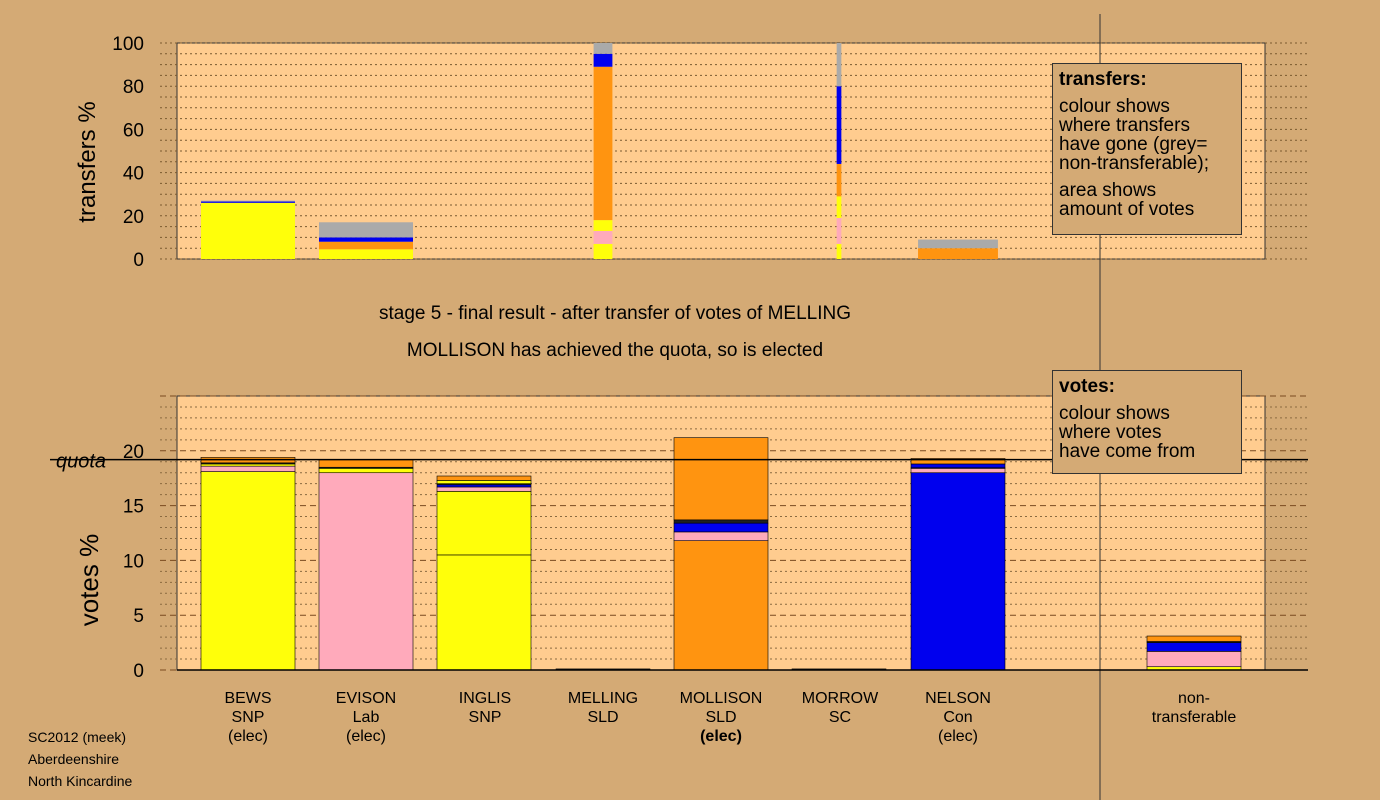 The width and height of the screenshot is (1380, 800). I want to click on votes-legend-line: have come from, so click(1127, 451).